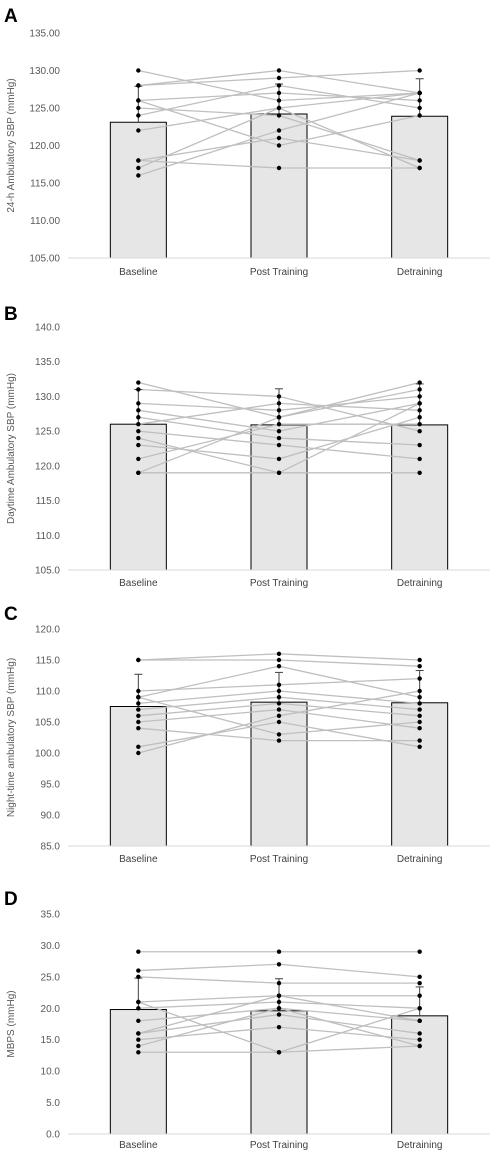 This screenshot has width=498, height=1154. I want to click on panel-a-ytick-label: 135.00, so click(44, 34).